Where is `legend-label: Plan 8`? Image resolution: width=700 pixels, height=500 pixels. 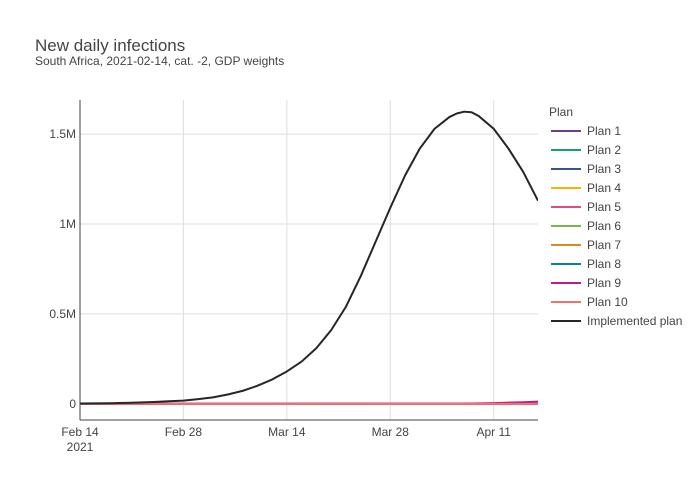
legend-label: Plan 8 is located at coordinates (604, 264).